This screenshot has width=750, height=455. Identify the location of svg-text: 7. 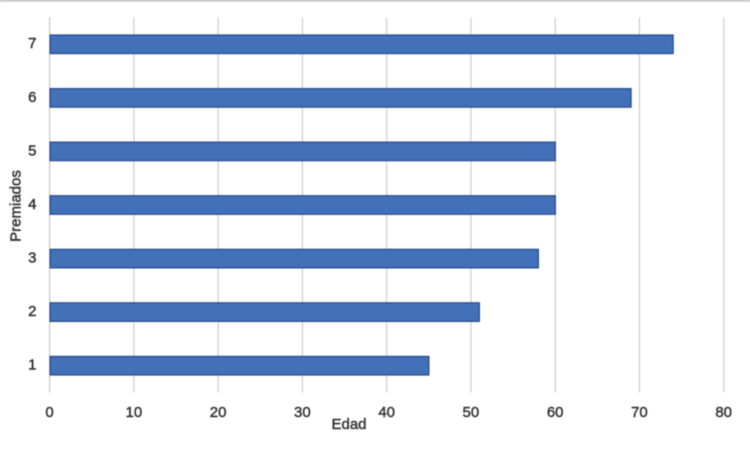
(32, 43).